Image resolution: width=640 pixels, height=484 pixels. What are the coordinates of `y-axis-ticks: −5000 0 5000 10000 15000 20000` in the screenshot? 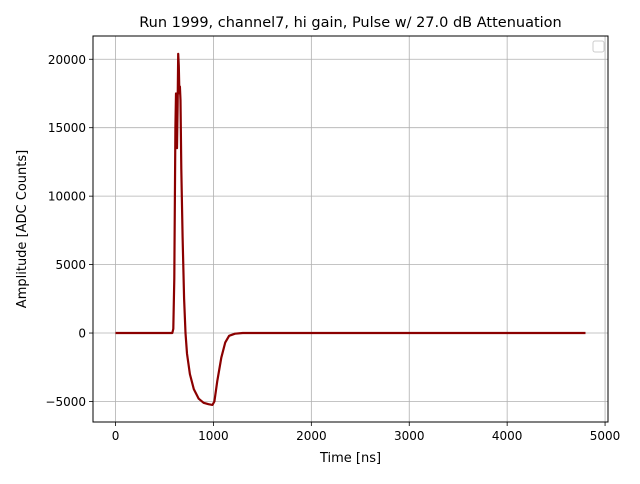 It's located at (69, 231).